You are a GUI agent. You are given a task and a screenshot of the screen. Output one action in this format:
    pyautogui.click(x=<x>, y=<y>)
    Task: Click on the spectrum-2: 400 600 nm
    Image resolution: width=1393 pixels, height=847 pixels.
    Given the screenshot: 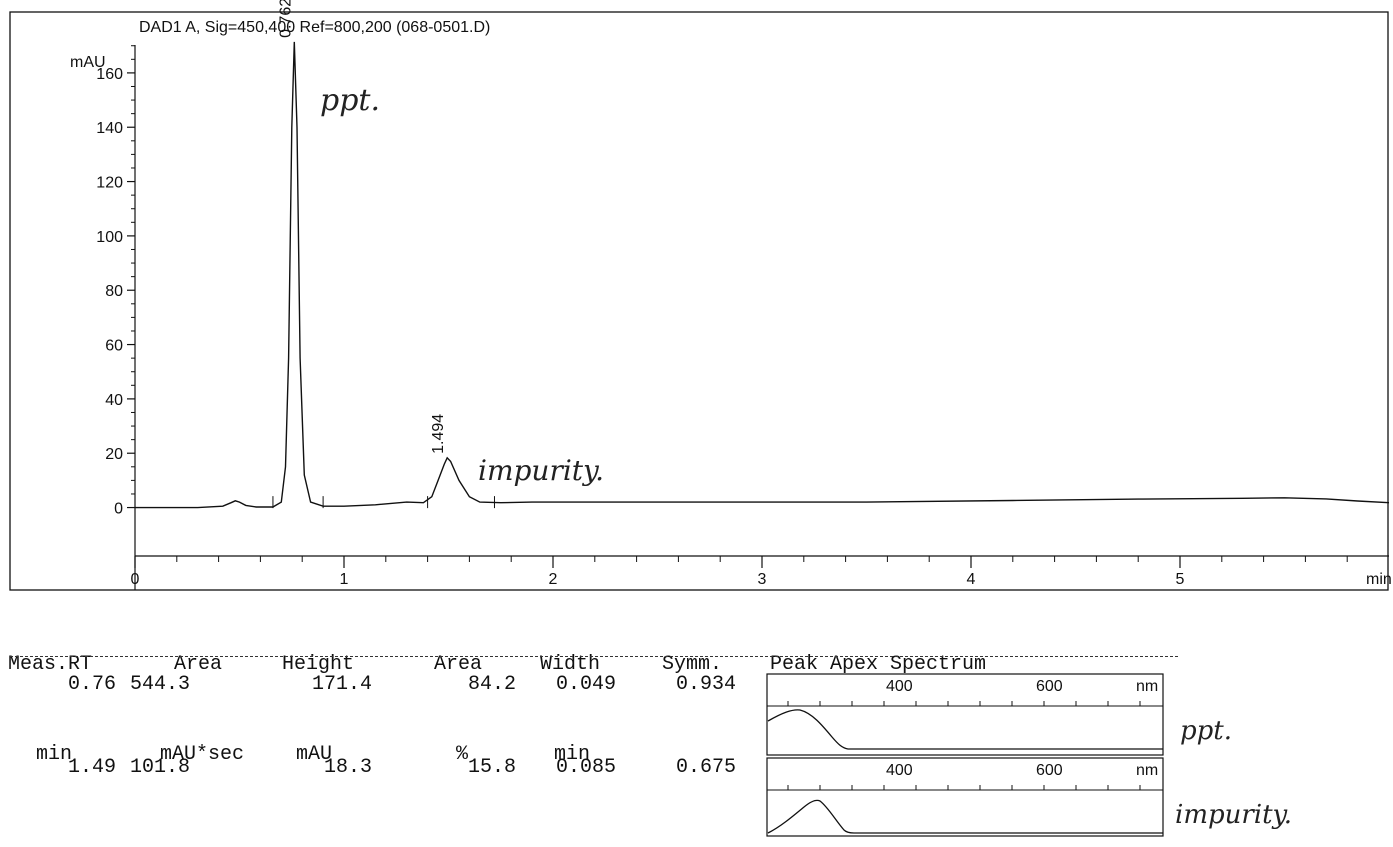 What is the action you would take?
    pyautogui.click(x=965, y=797)
    